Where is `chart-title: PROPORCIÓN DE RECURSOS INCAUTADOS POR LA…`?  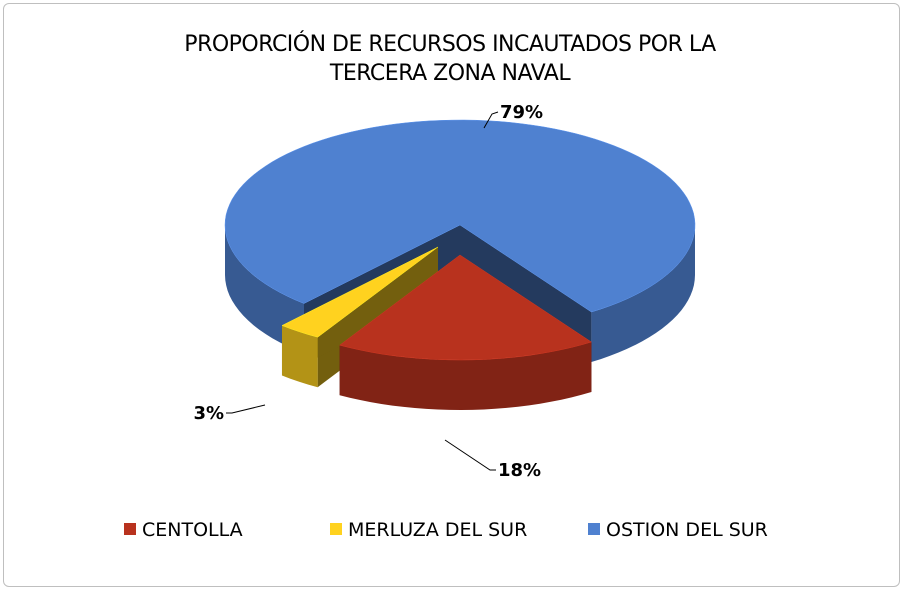
chart-title: PROPORCIÓN DE RECURSOS INCAUTADOS POR LA… is located at coordinates (450, 59).